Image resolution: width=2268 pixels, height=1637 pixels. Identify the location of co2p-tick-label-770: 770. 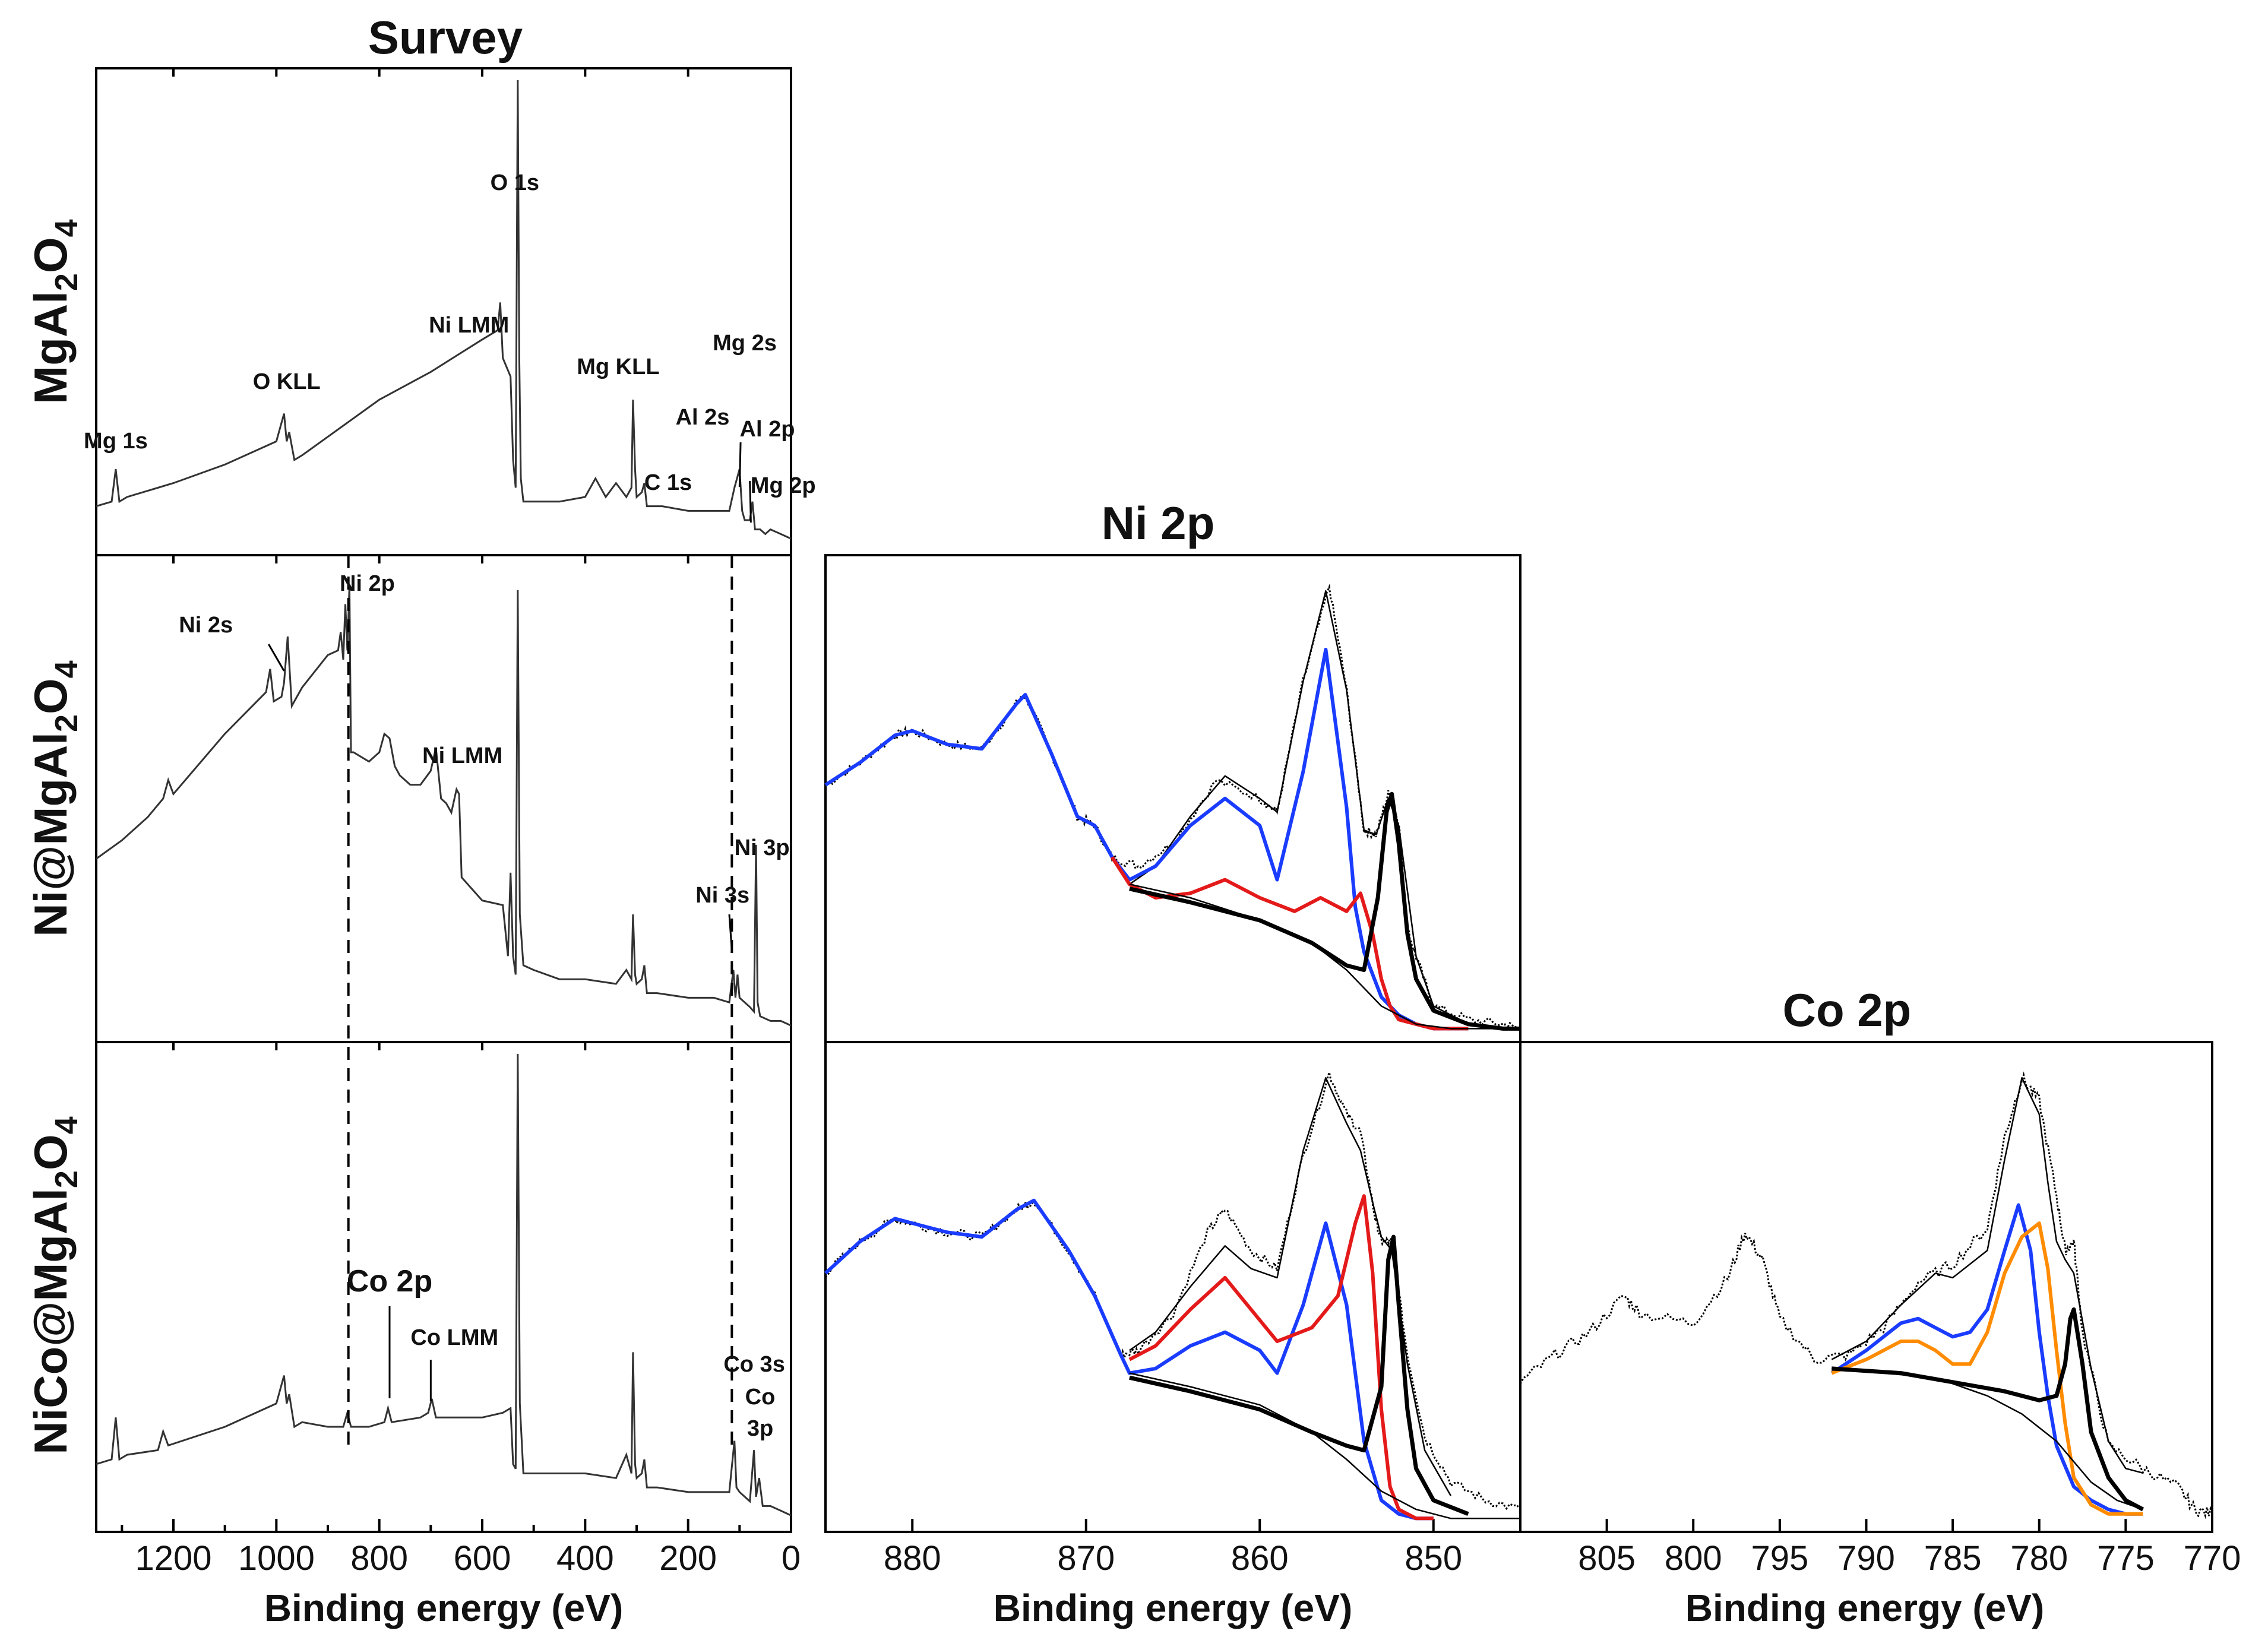
(2212, 1558).